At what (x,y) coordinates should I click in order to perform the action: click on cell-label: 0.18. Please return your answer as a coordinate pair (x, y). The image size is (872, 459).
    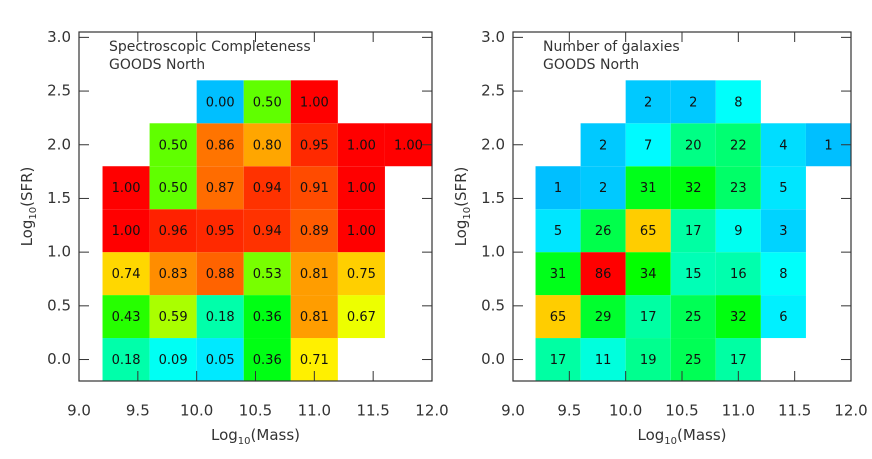
    Looking at the image, I should click on (126, 360).